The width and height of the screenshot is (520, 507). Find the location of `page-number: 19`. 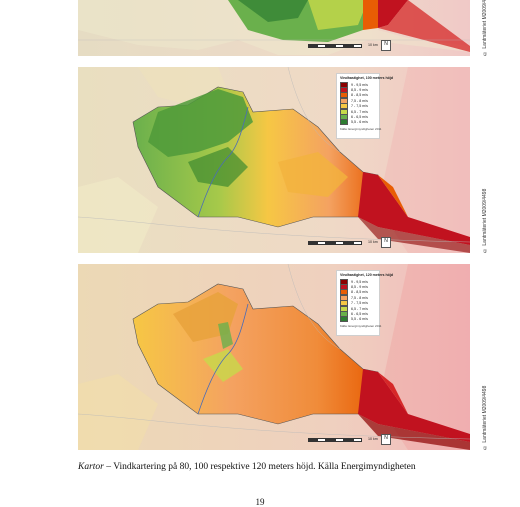

page-number: 19 is located at coordinates (260, 502).